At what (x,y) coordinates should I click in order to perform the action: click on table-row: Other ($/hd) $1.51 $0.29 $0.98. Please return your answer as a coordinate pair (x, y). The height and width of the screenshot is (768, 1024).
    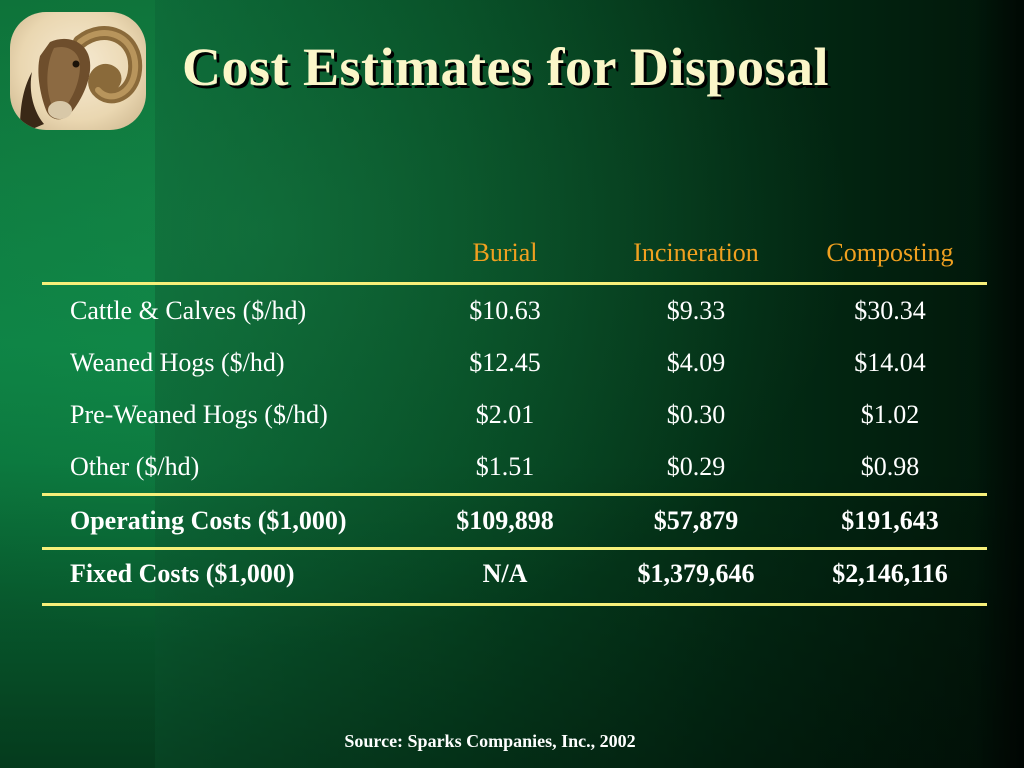
    Looking at the image, I should click on (514, 468).